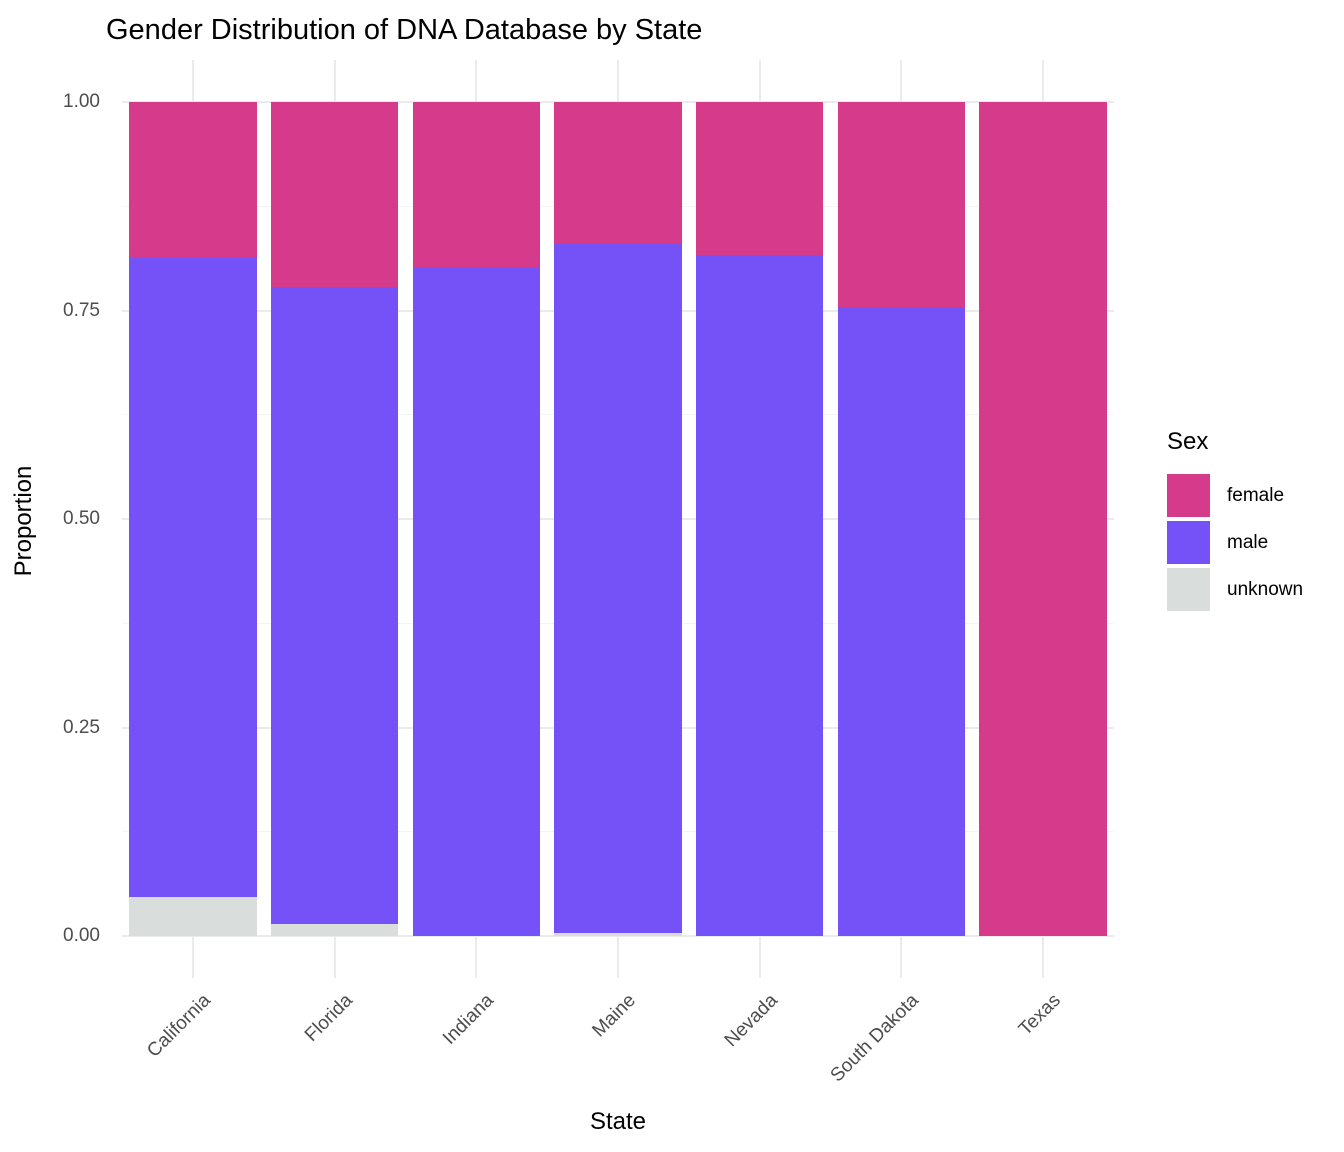 The height and width of the screenshot is (1152, 1344). I want to click on legend-items: female male unknown, so click(1235, 542).